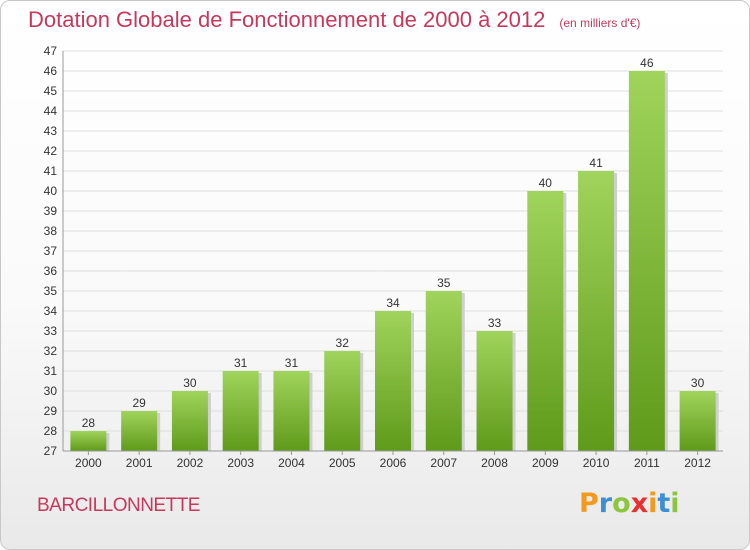 Image resolution: width=750 pixels, height=550 pixels. I want to click on x-tick-label: 2001, so click(139, 463).